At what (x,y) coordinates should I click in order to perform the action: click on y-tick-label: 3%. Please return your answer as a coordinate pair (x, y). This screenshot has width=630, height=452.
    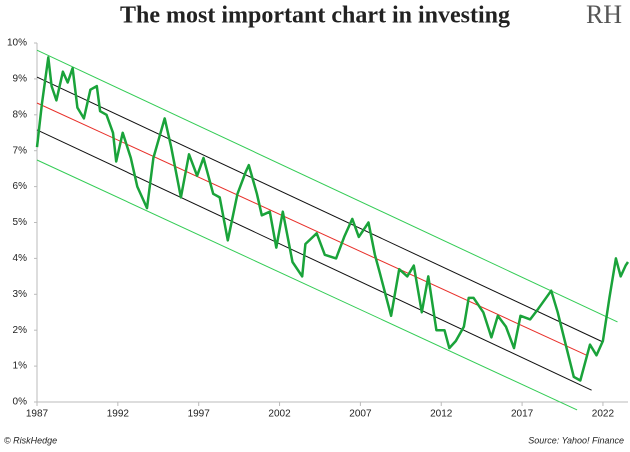
    Looking at the image, I should click on (20, 294).